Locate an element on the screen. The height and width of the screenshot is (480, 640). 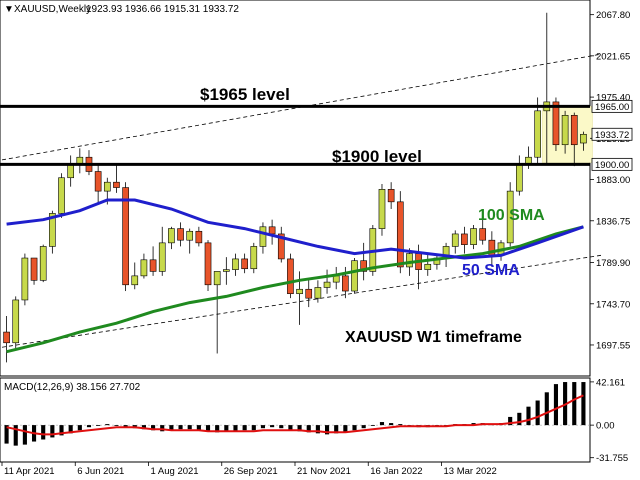
price-tick-label: 1743.70 is located at coordinates (613, 304).